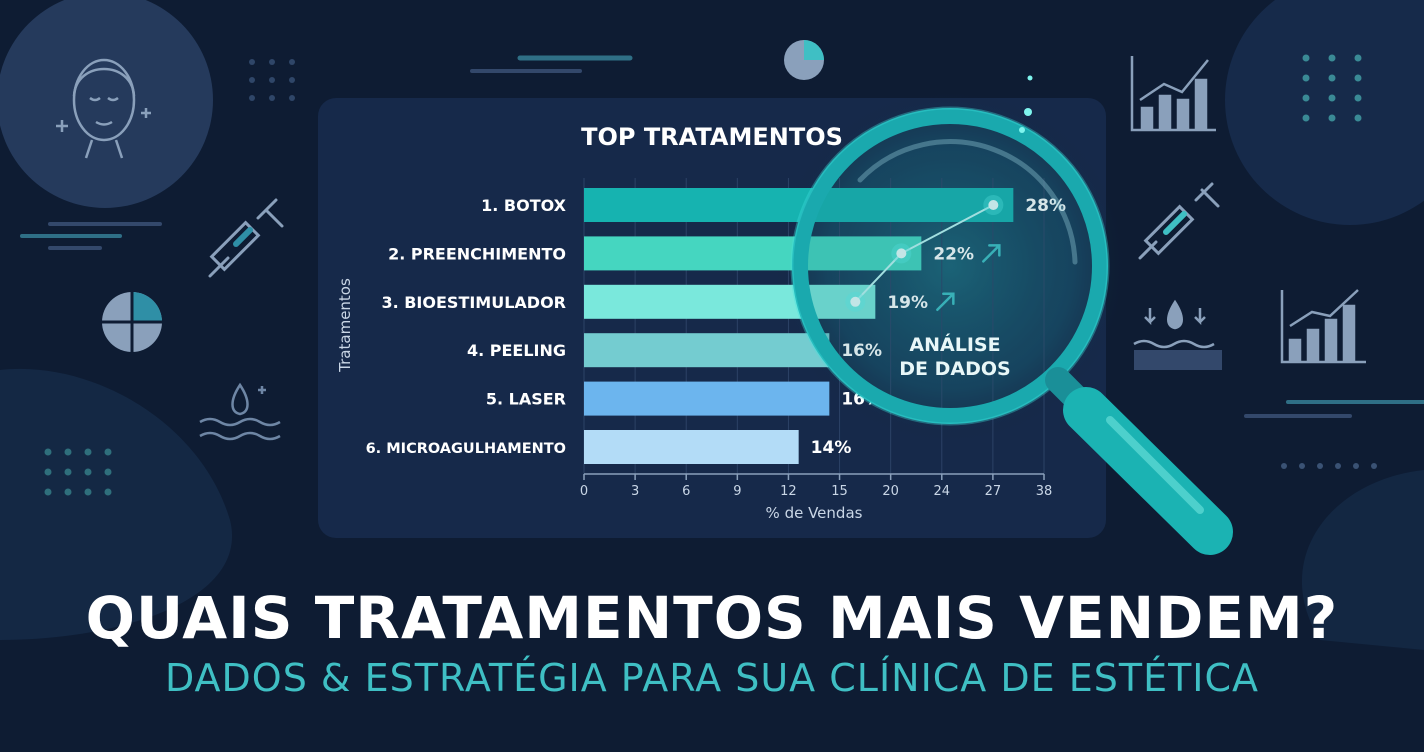 This screenshot has width=1424, height=752. What do you see at coordinates (103, 108) in the screenshot?
I see `face-icon` at bounding box center [103, 108].